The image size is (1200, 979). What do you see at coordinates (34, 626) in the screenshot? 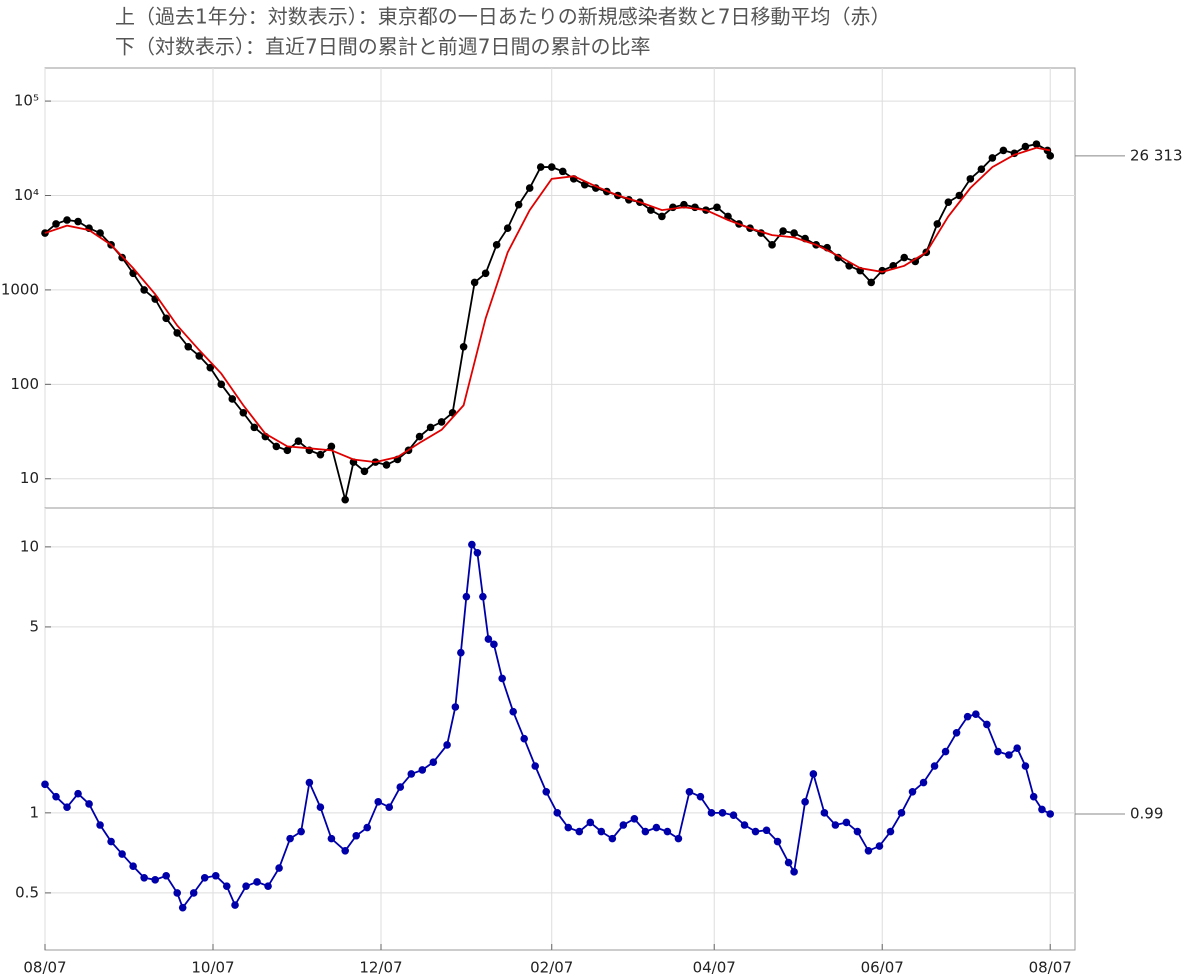
I see `y-tick-label: 5` at bounding box center [34, 626].